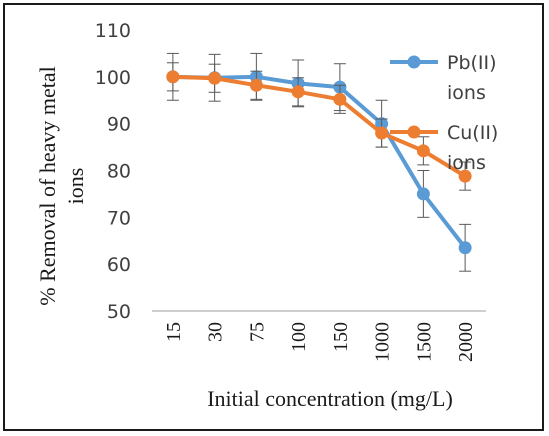 Image resolution: width=549 pixels, height=436 pixels. What do you see at coordinates (75, 186) in the screenshot?
I see `y-axis-title-line: ions` at bounding box center [75, 186].